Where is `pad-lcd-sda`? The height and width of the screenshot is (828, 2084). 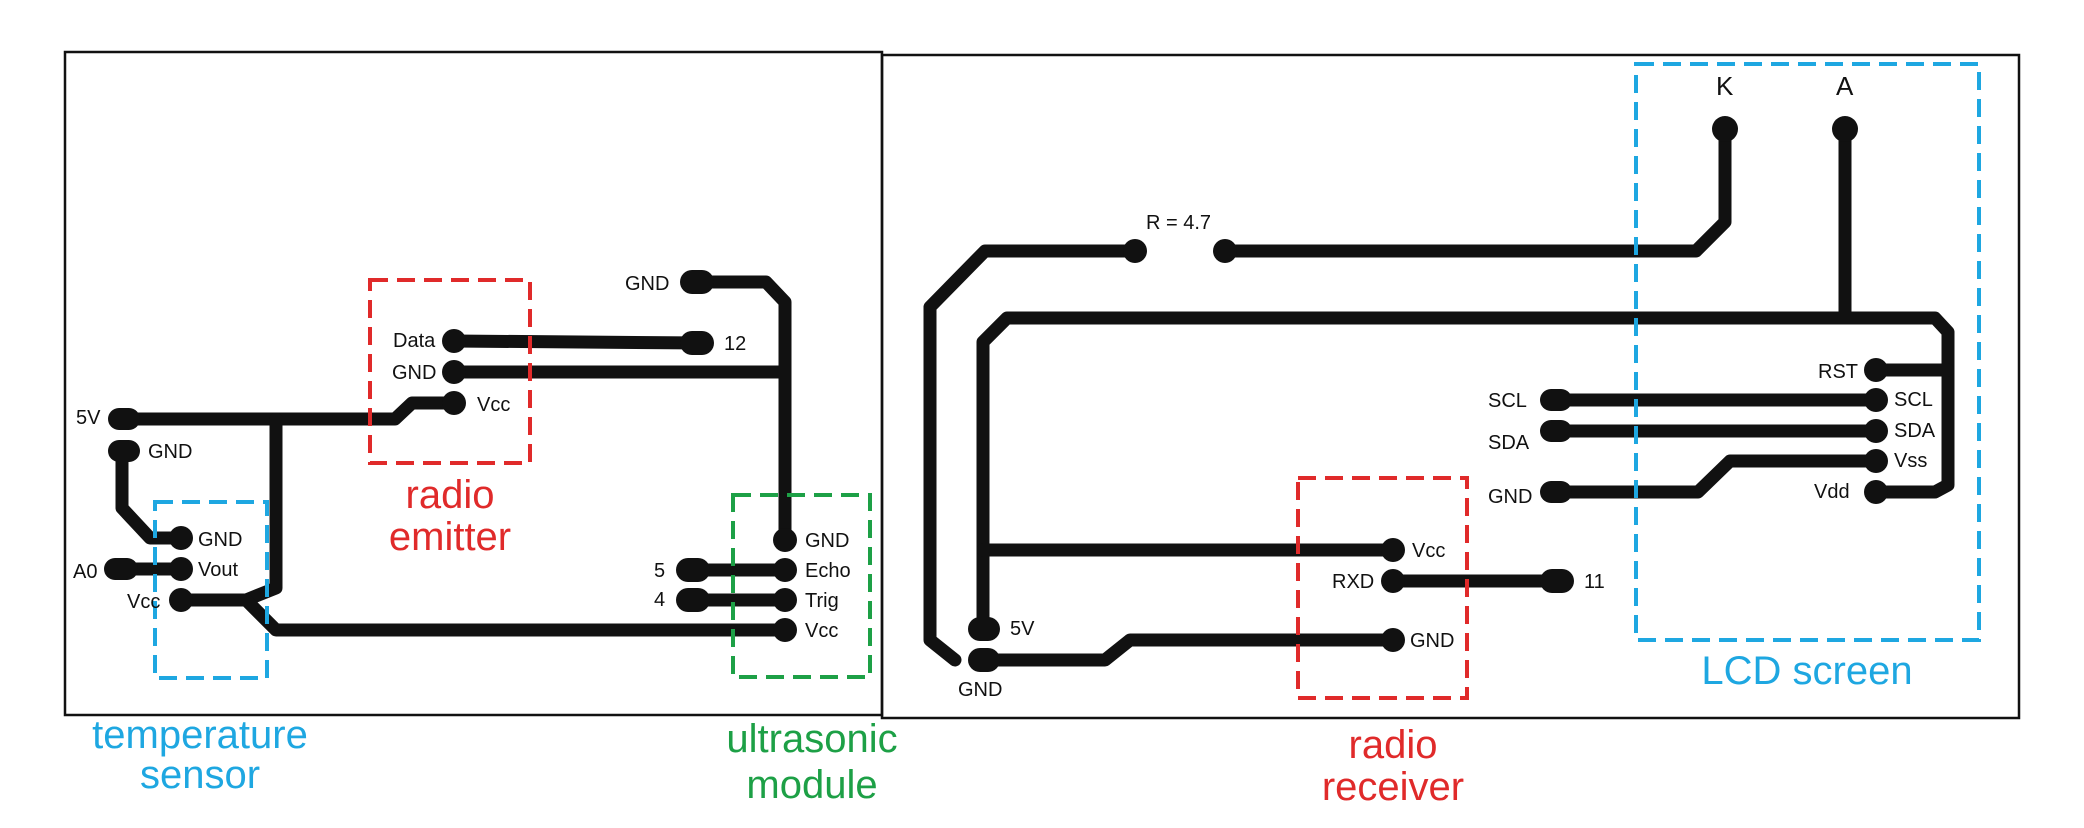
pad-lcd-sda is located at coordinates (1876, 431).